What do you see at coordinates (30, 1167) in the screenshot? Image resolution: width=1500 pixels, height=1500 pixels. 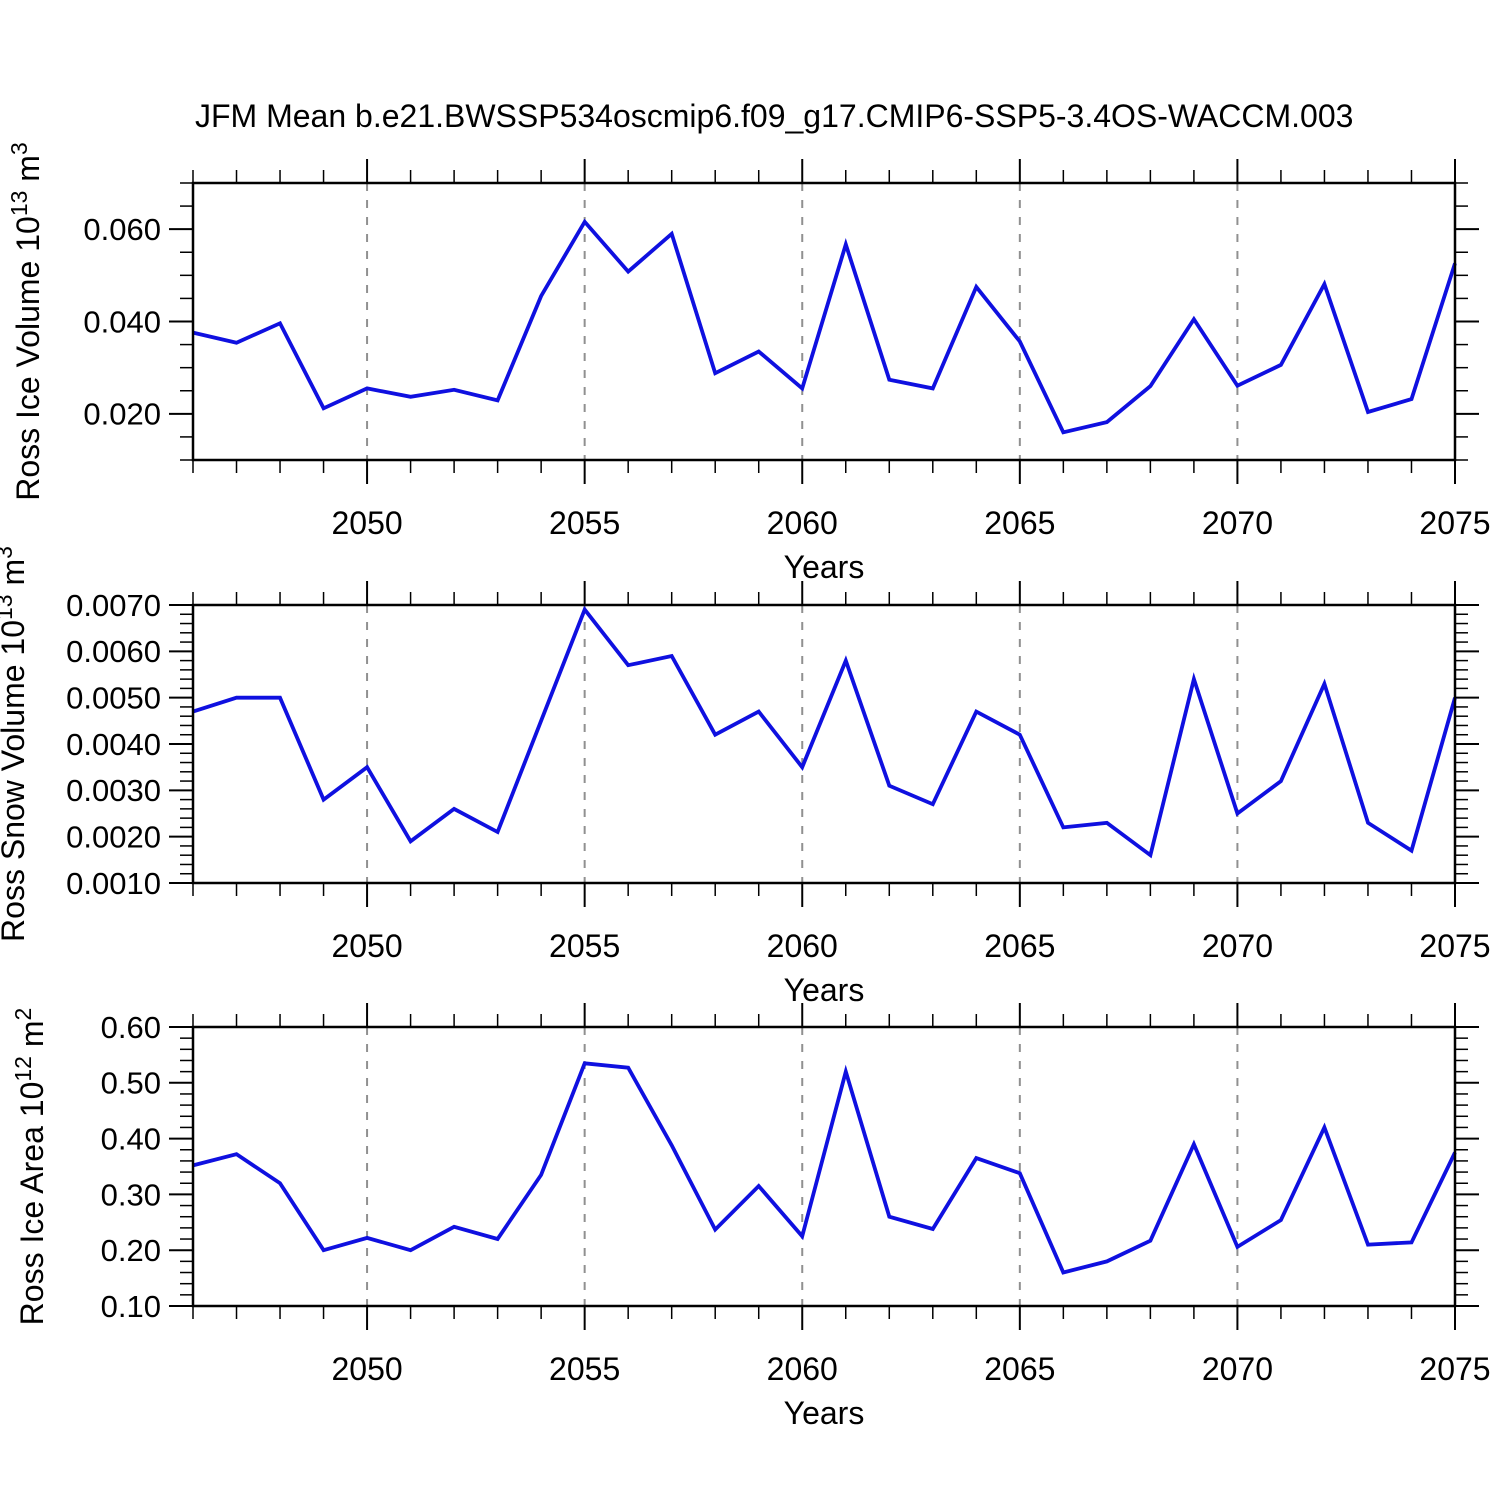 I see `y-axis-title: Ross Ice Area 1012 m2` at bounding box center [30, 1167].